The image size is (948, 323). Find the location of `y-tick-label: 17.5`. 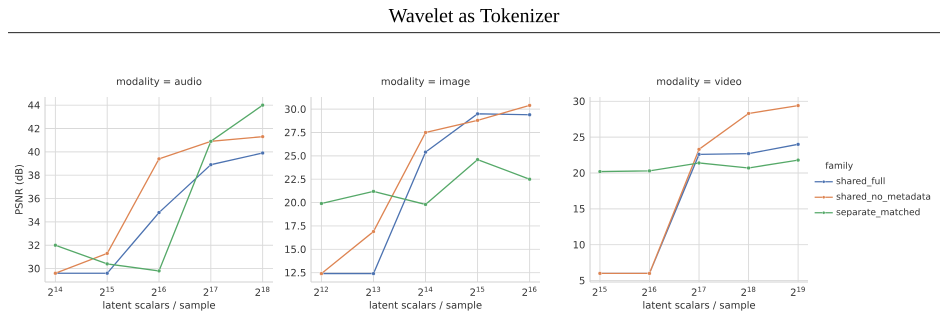

y-tick-label: 17.5 is located at coordinates (295, 226).